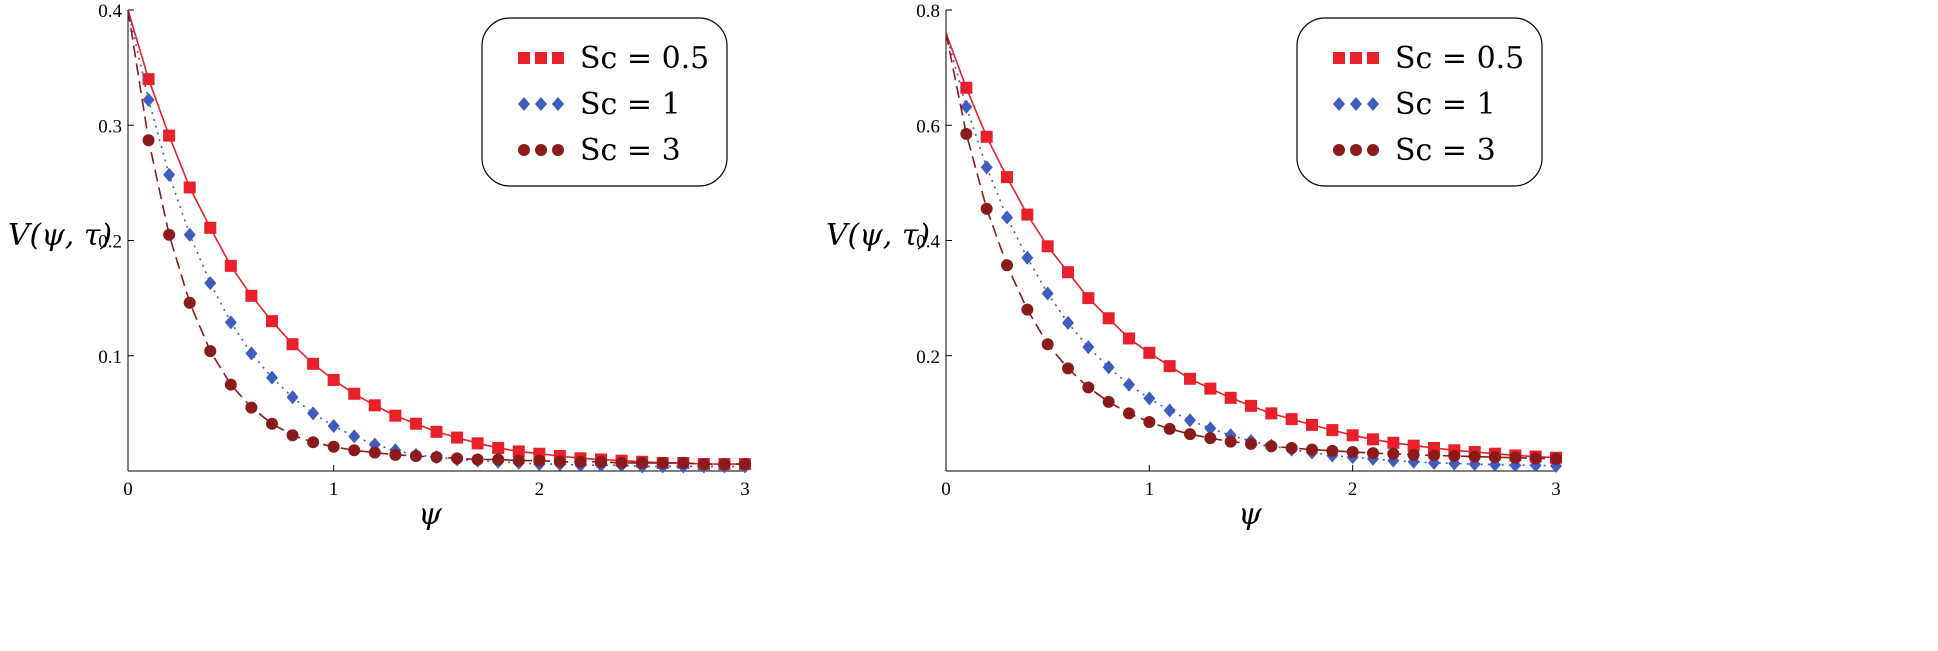 Image resolution: width=1938 pixels, height=651 pixels. What do you see at coordinates (334, 489) in the screenshot?
I see `x-tick-label: 1` at bounding box center [334, 489].